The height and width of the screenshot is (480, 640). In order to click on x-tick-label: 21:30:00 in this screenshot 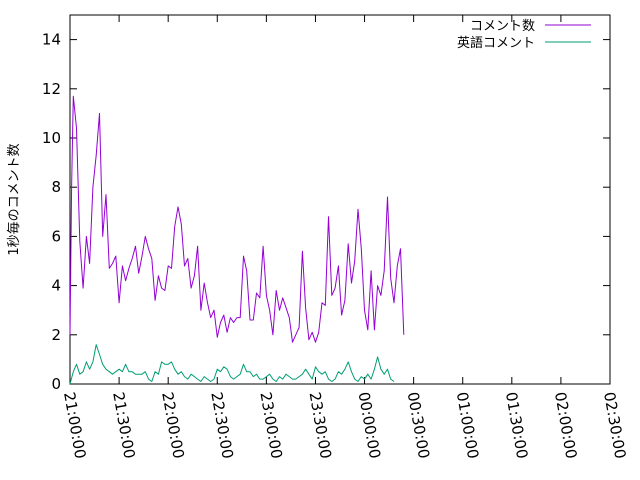, I will do `click(123, 425)`.